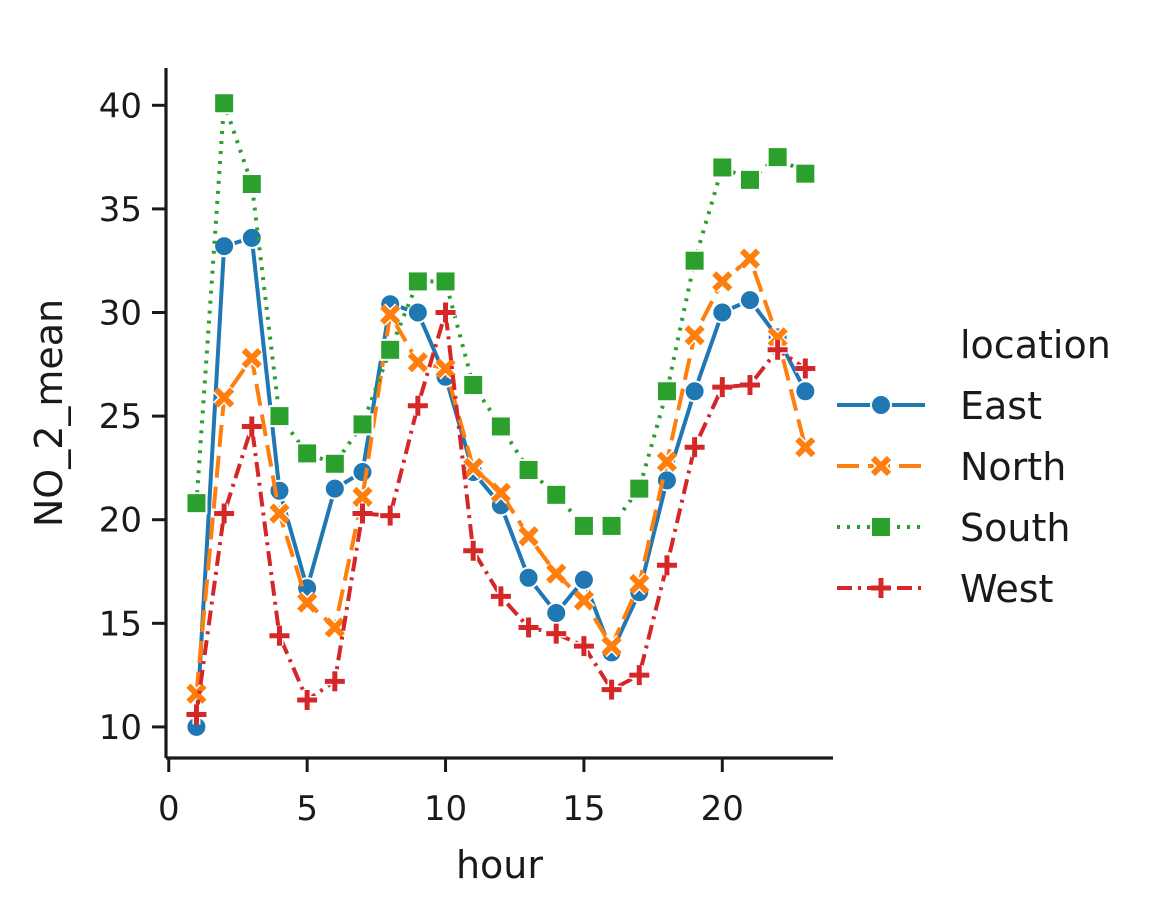  Describe the element at coordinates (722, 809) in the screenshot. I see `x-tick-label: 20` at that location.